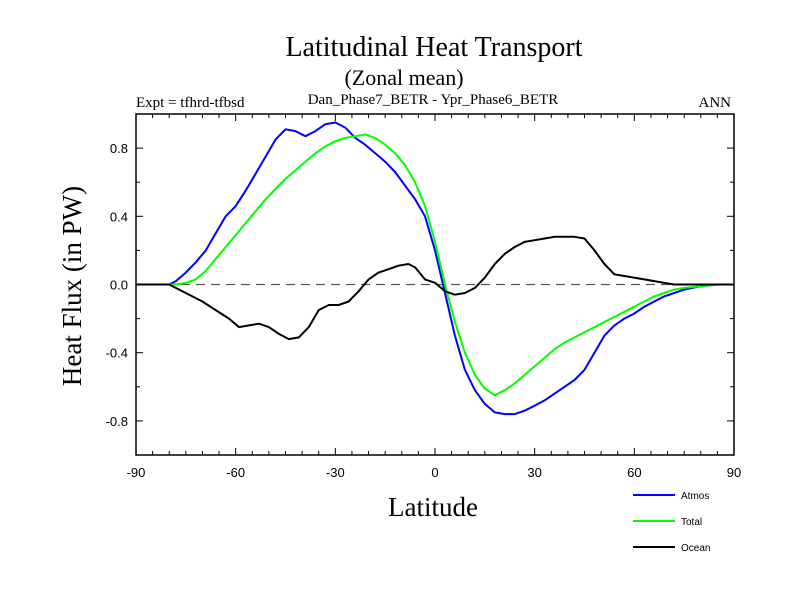  What do you see at coordinates (119, 285) in the screenshot?
I see `y-tick-label: 0.0` at bounding box center [119, 285].